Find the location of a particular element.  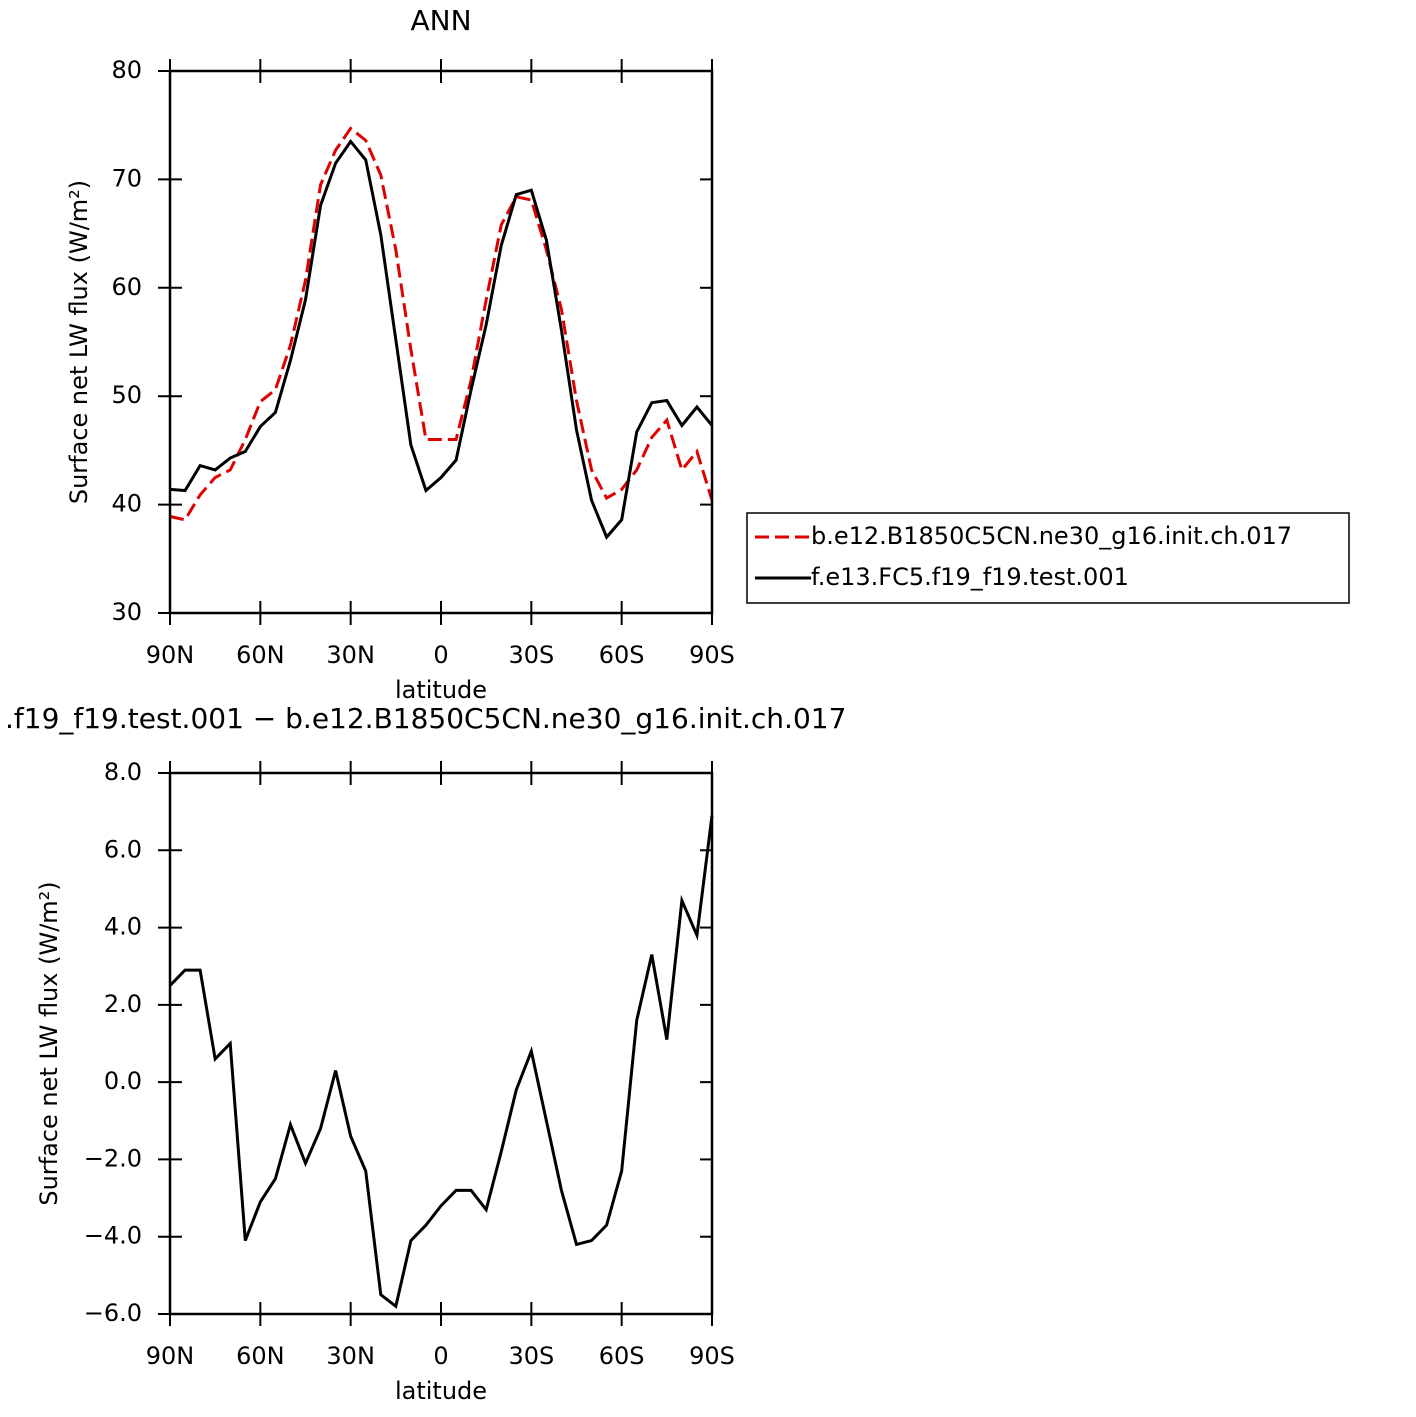

legend-box is located at coordinates (1048, 558).